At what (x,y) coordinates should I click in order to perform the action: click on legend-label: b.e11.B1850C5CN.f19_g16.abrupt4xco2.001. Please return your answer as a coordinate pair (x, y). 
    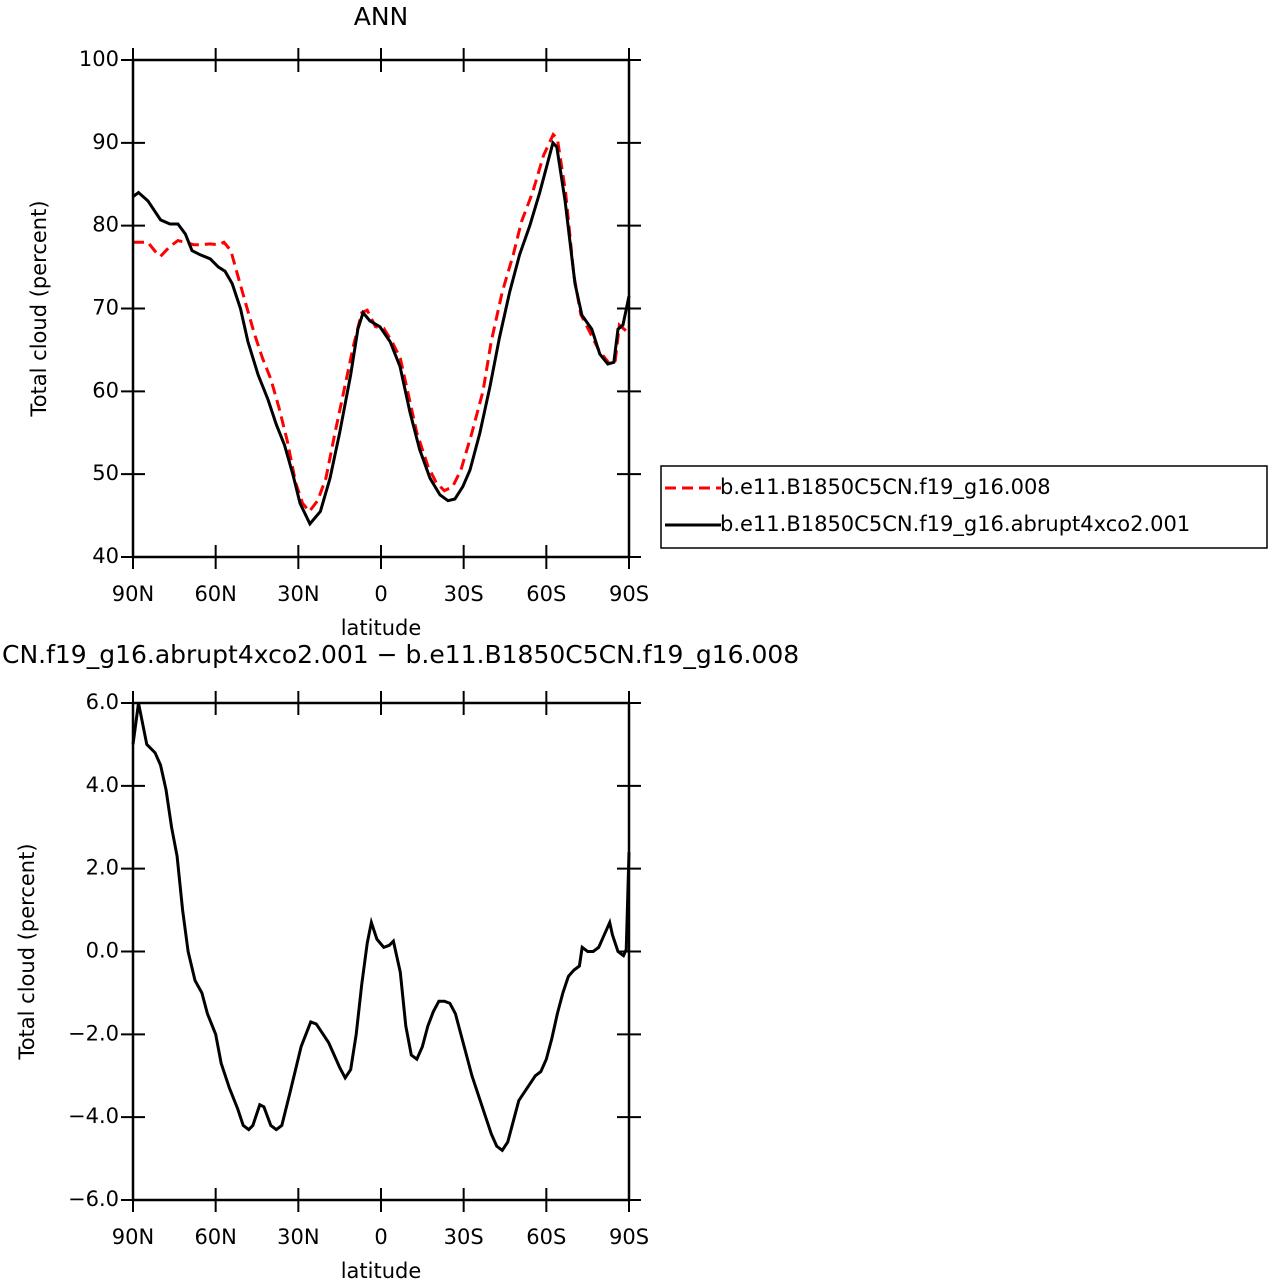
    Looking at the image, I should click on (955, 524).